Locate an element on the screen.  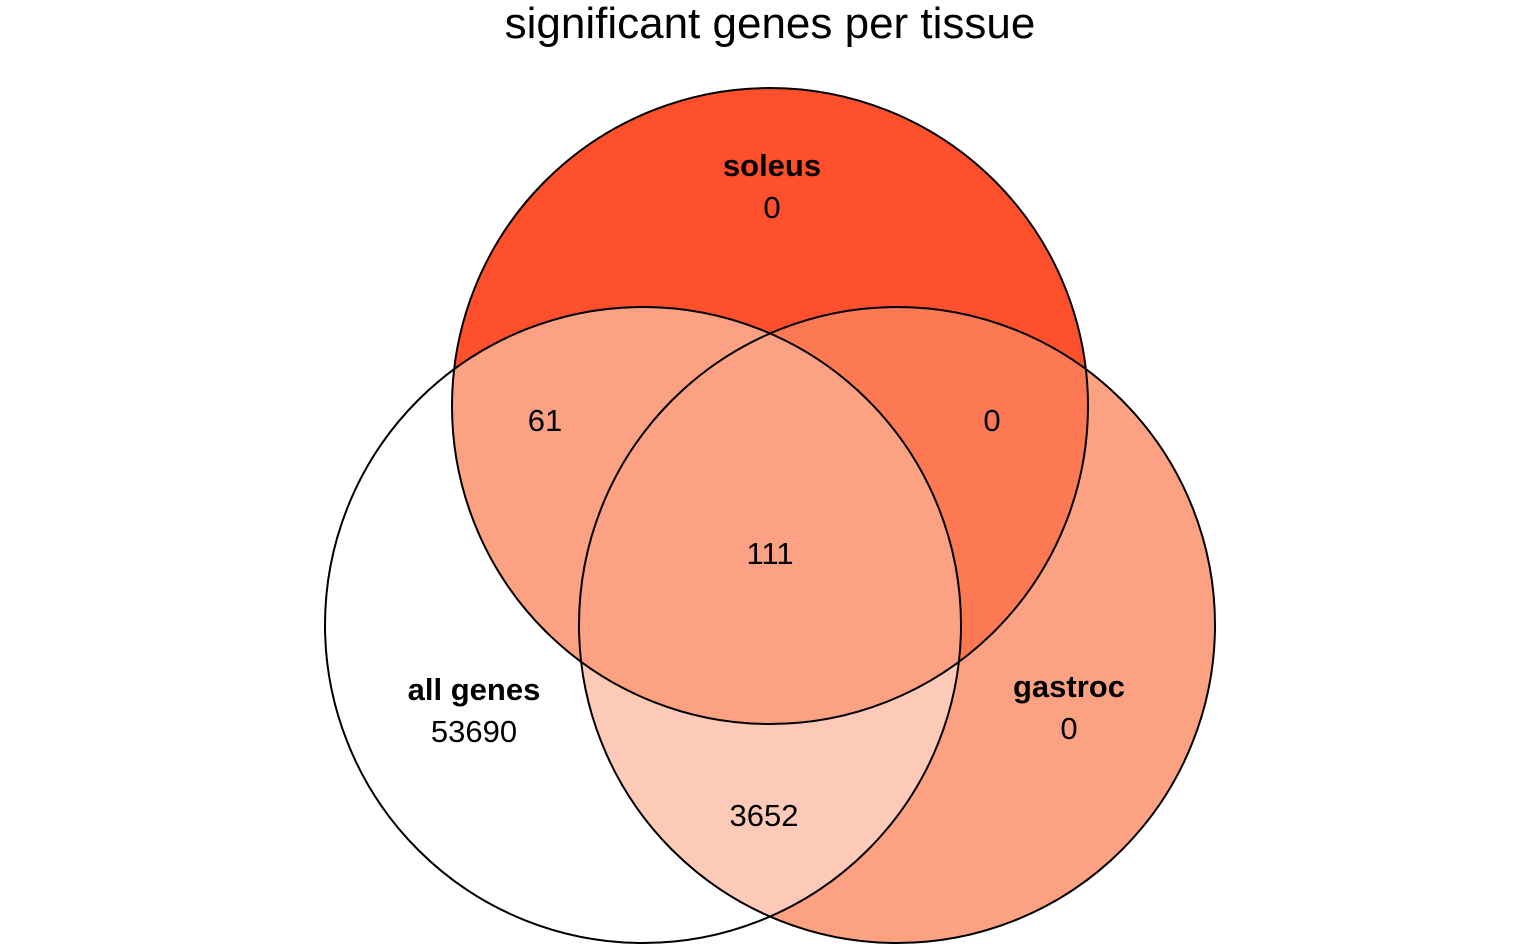
all-genes-only-count: 53690 is located at coordinates (474, 731).